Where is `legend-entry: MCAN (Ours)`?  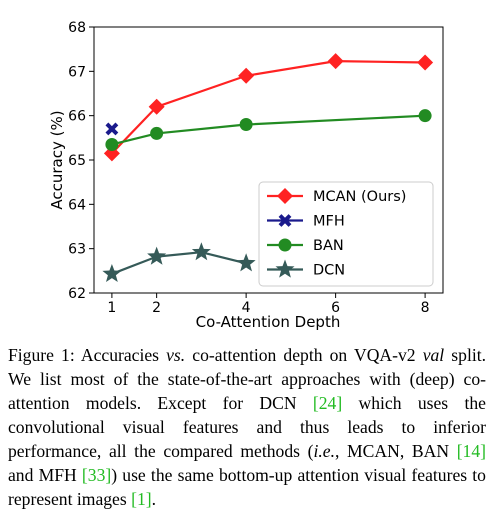
legend-entry: MCAN (Ours) is located at coordinates (336, 196).